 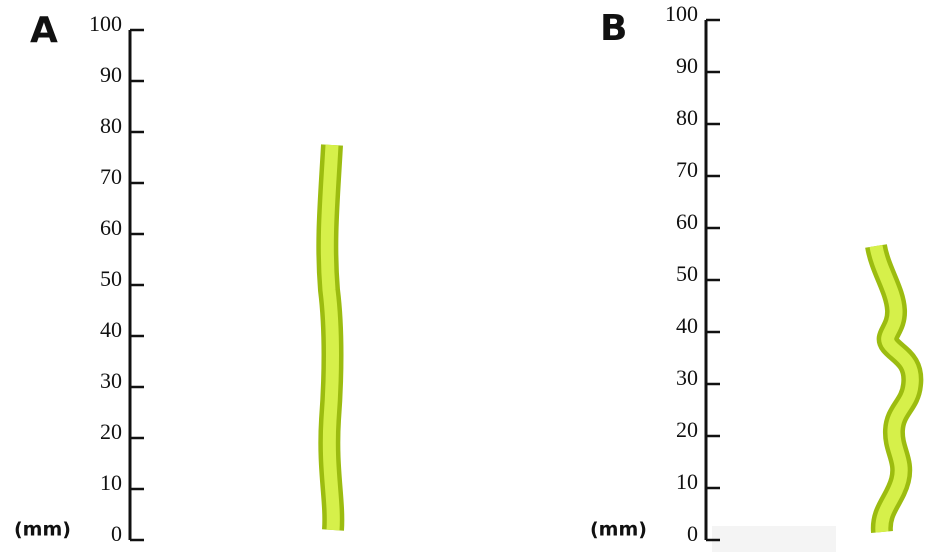 I want to click on panel-label: B, so click(x=613, y=28).